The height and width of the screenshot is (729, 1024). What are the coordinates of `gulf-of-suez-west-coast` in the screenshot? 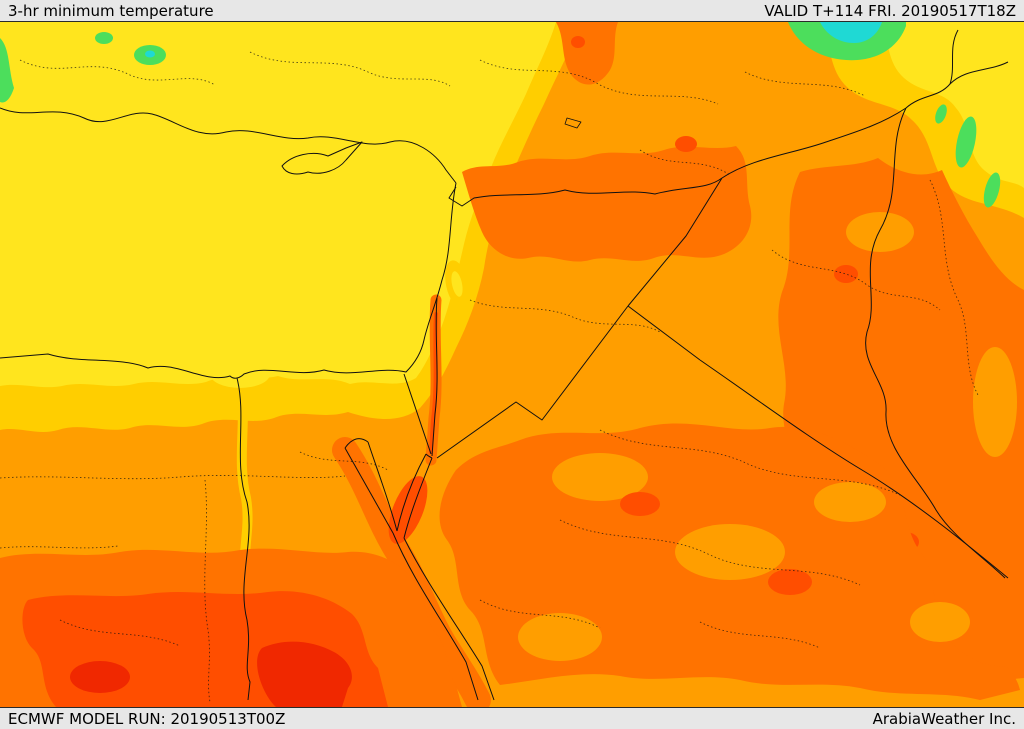 It's located at (369, 490).